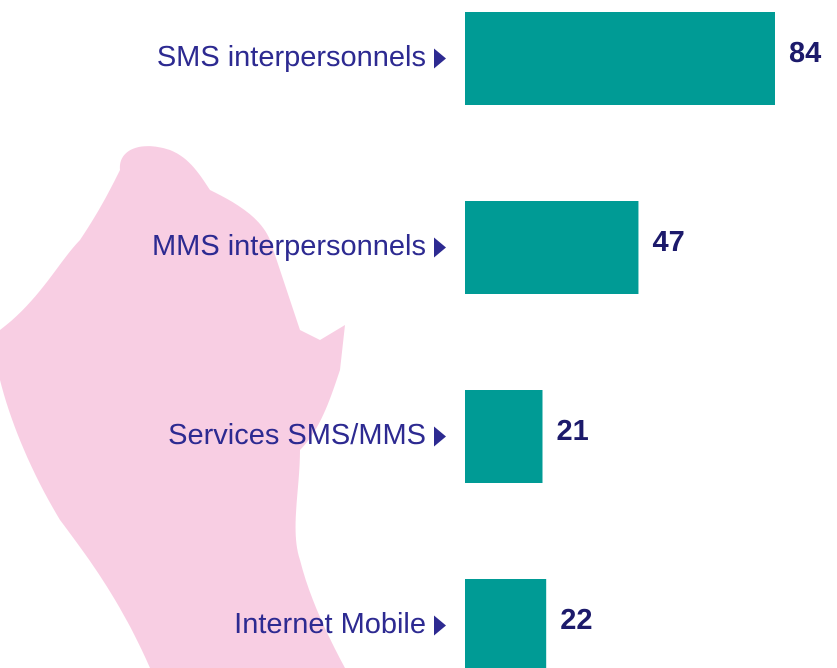  Describe the element at coordinates (576, 620) in the screenshot. I see `value-label: 22` at that location.